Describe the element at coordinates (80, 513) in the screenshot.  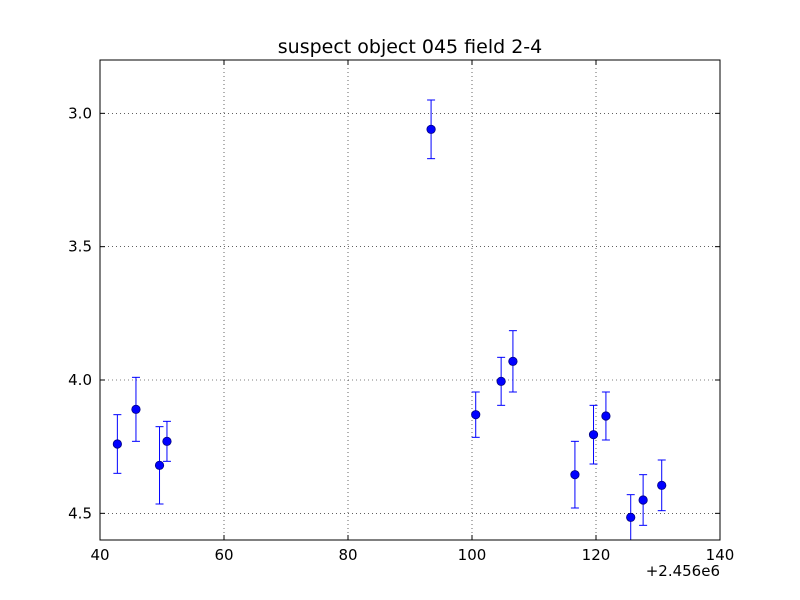
I see `y-tick-label: 4.5` at that location.